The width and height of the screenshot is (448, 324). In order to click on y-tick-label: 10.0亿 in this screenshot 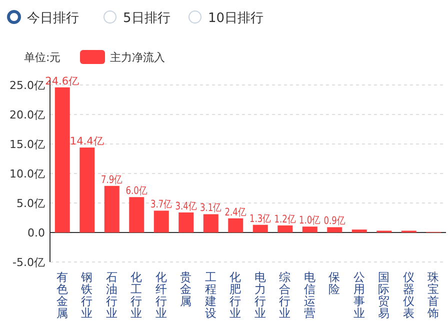, I will do `click(27, 174)`.